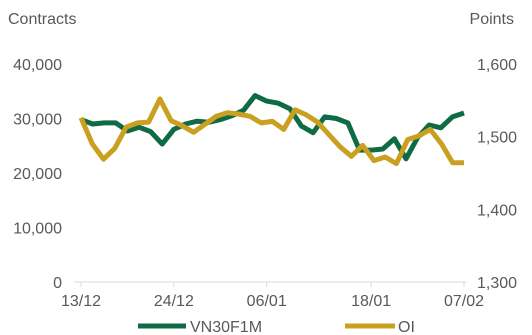 The width and height of the screenshot is (532, 335). Describe the element at coordinates (37, 120) in the screenshot. I see `left-tick-label: 30,000` at that location.